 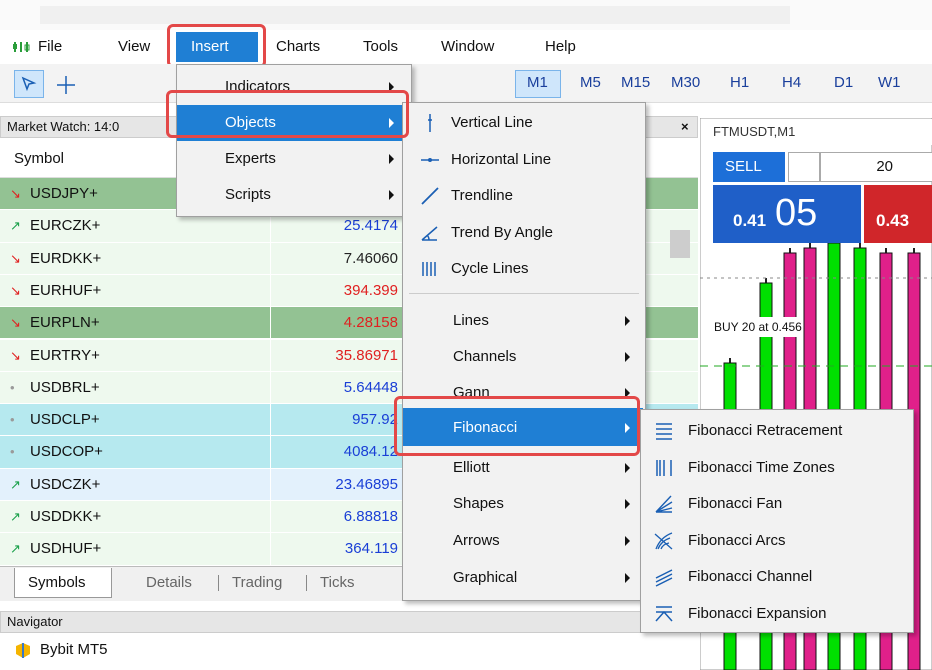 What do you see at coordinates (298, 46) in the screenshot?
I see `menu-item: Charts` at bounding box center [298, 46].